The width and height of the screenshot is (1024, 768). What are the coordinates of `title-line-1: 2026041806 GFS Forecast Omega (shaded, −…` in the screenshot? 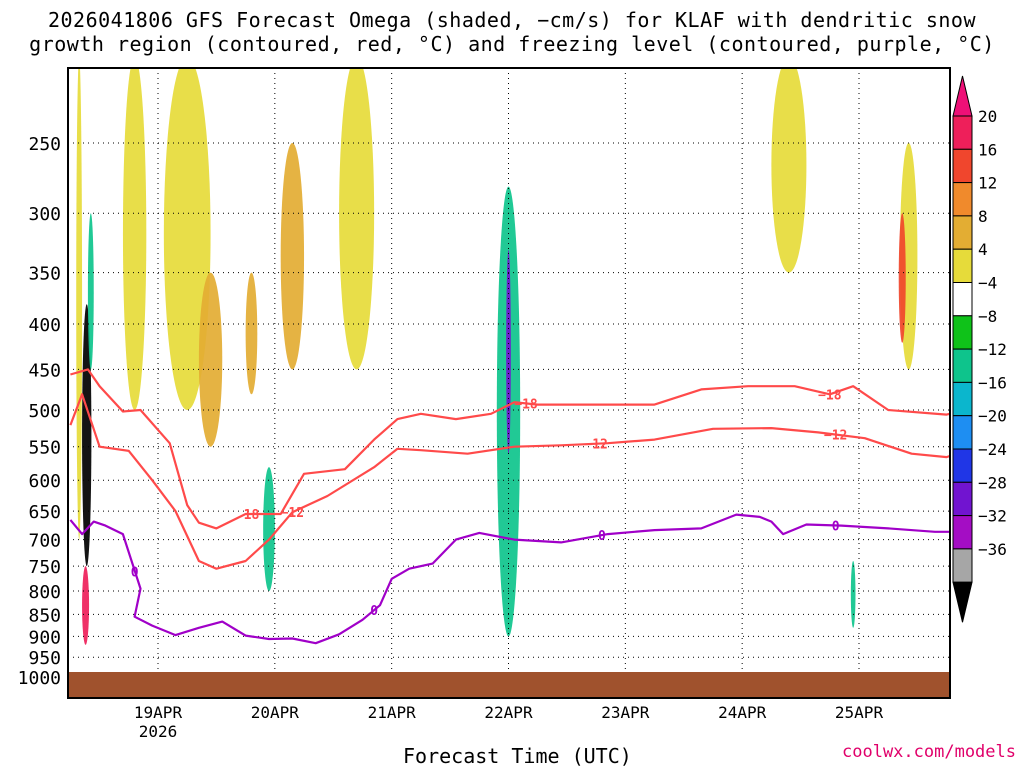 It's located at (512, 20).